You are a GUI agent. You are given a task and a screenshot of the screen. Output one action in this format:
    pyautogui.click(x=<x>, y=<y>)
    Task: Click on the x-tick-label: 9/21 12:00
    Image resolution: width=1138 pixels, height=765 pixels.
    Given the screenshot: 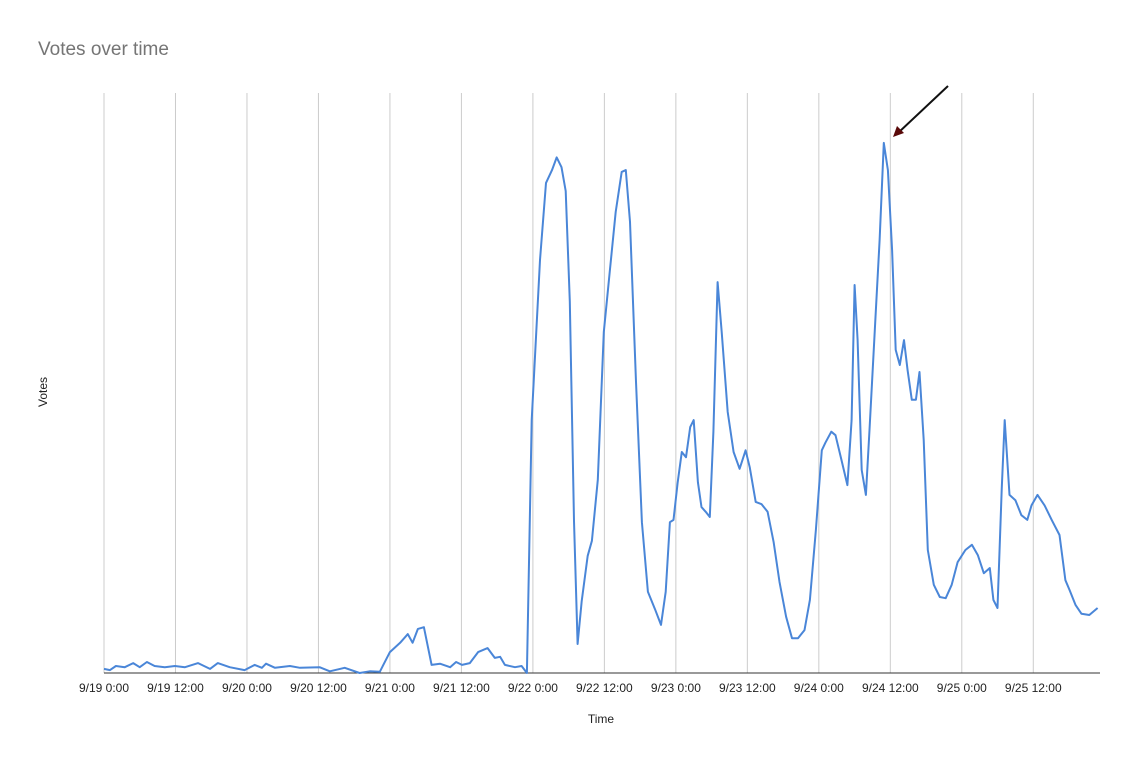 What is the action you would take?
    pyautogui.click(x=461, y=688)
    